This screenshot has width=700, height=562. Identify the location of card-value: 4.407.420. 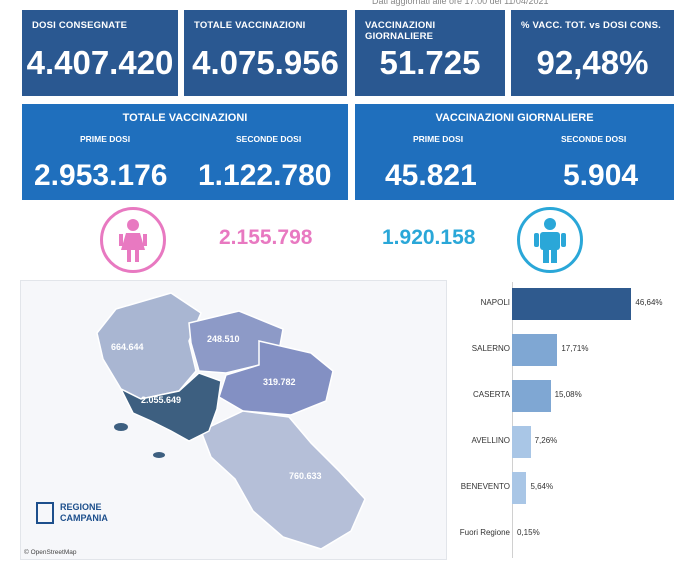
(100, 62).